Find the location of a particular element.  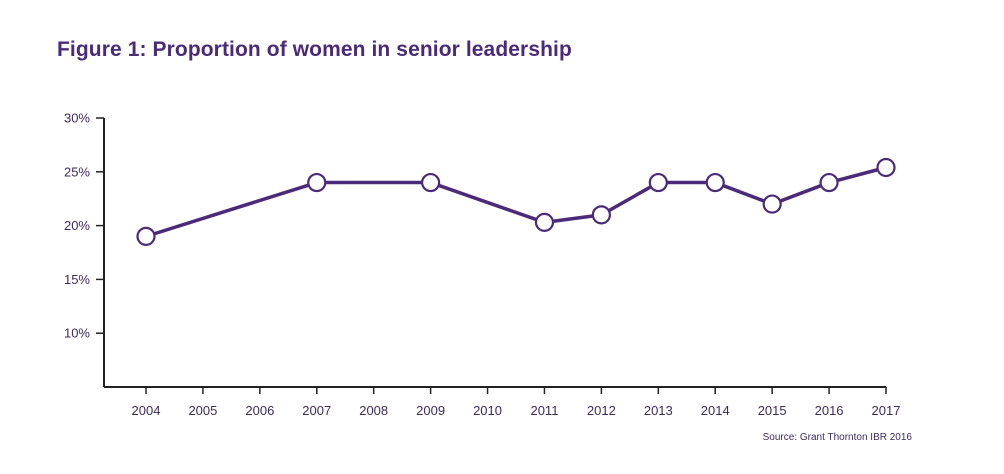

data-point-2017 is located at coordinates (886, 167).